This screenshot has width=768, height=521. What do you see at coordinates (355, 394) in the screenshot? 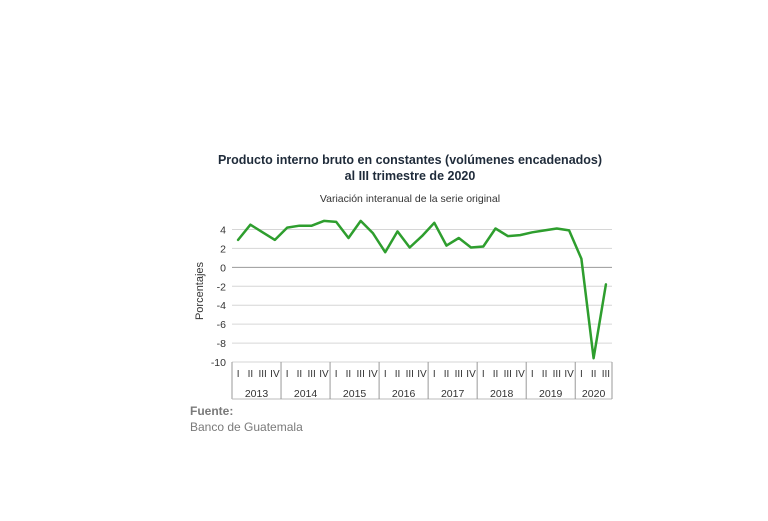
I see `x-year-label: 2015` at bounding box center [355, 394].